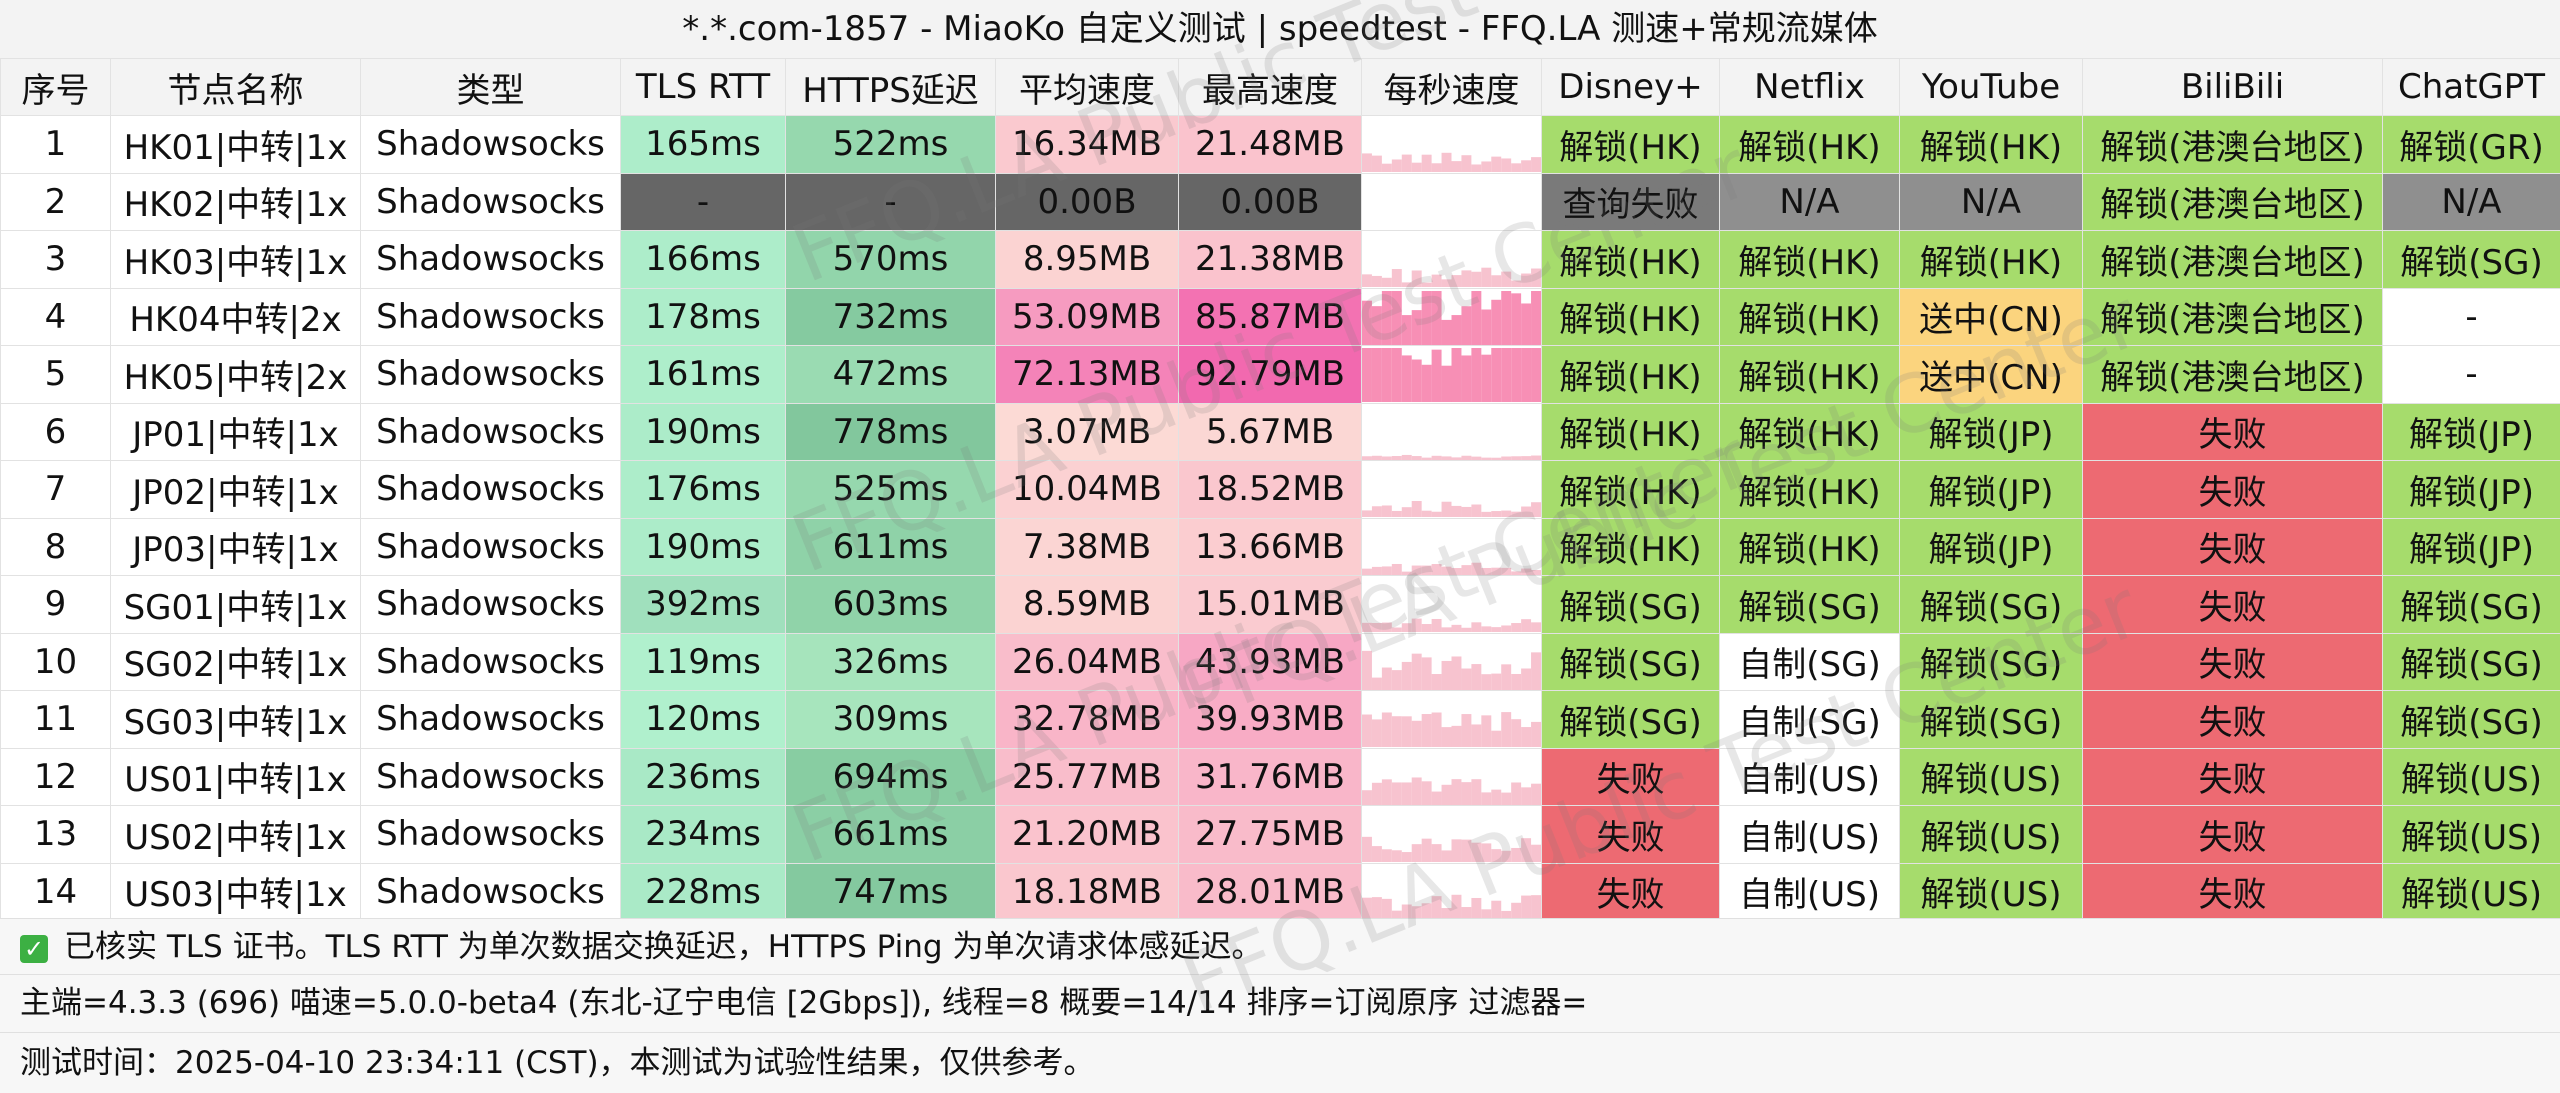 Image resolution: width=2560 pixels, height=1093 pixels. What do you see at coordinates (235, 776) in the screenshot?
I see `cell-node-name: US01|中转|1x` at bounding box center [235, 776].